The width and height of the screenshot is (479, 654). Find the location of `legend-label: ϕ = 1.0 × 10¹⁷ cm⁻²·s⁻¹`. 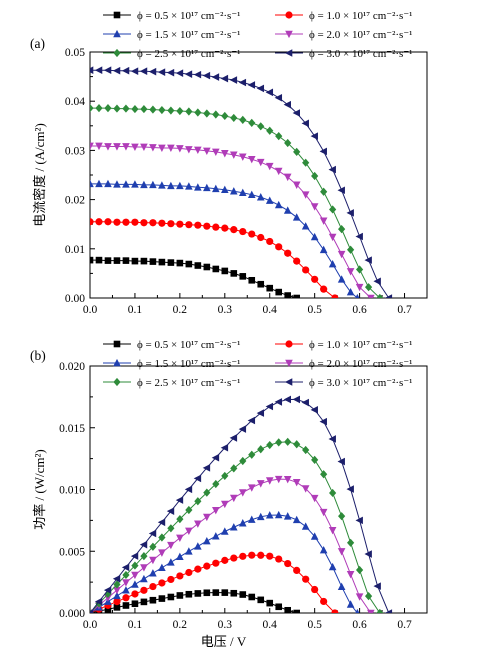

legend-label: ϕ = 1.0 × 10¹⁷ cm⁻²·s⁻¹ is located at coordinates (360, 16).